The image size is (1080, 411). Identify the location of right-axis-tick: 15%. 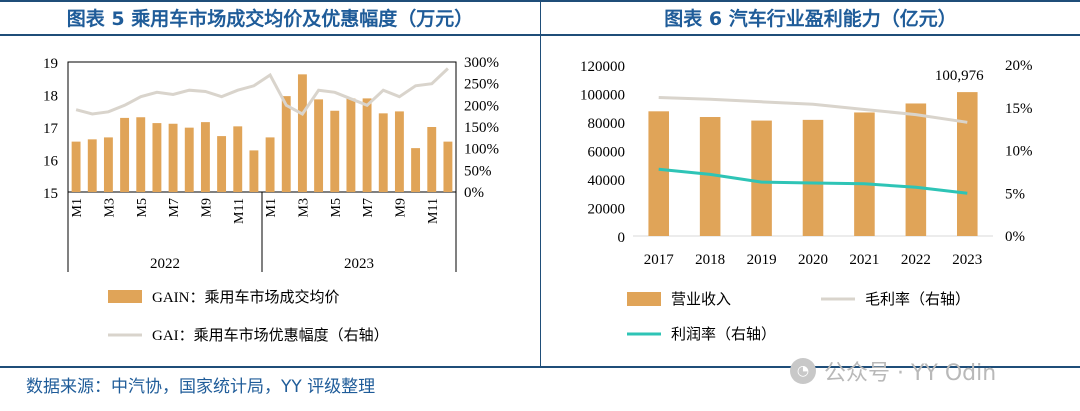
(1019, 109).